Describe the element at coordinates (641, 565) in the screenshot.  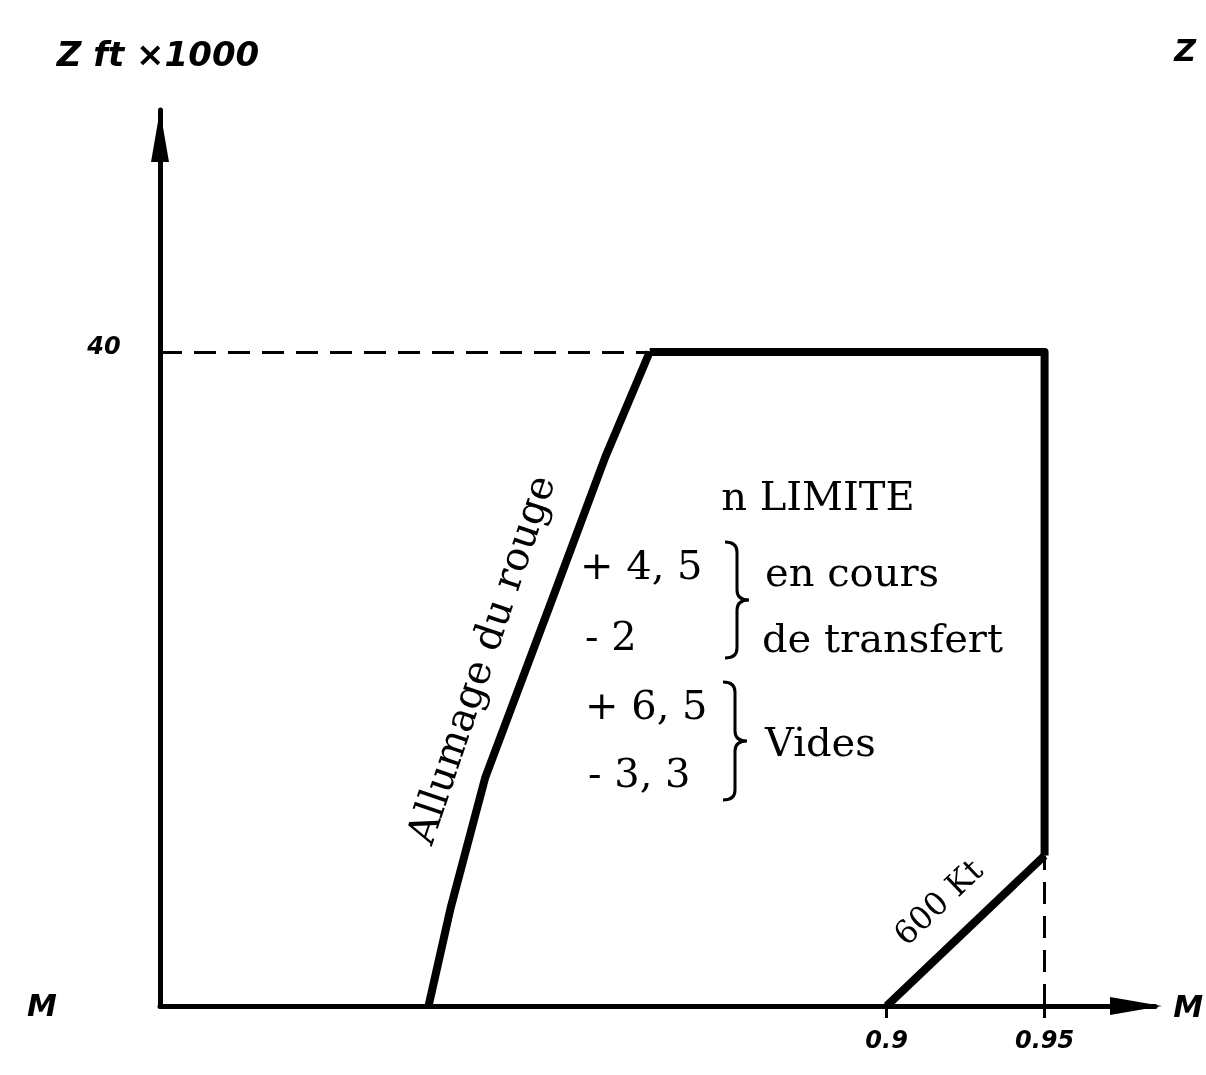
I see `annotation: + 4, 5` at that location.